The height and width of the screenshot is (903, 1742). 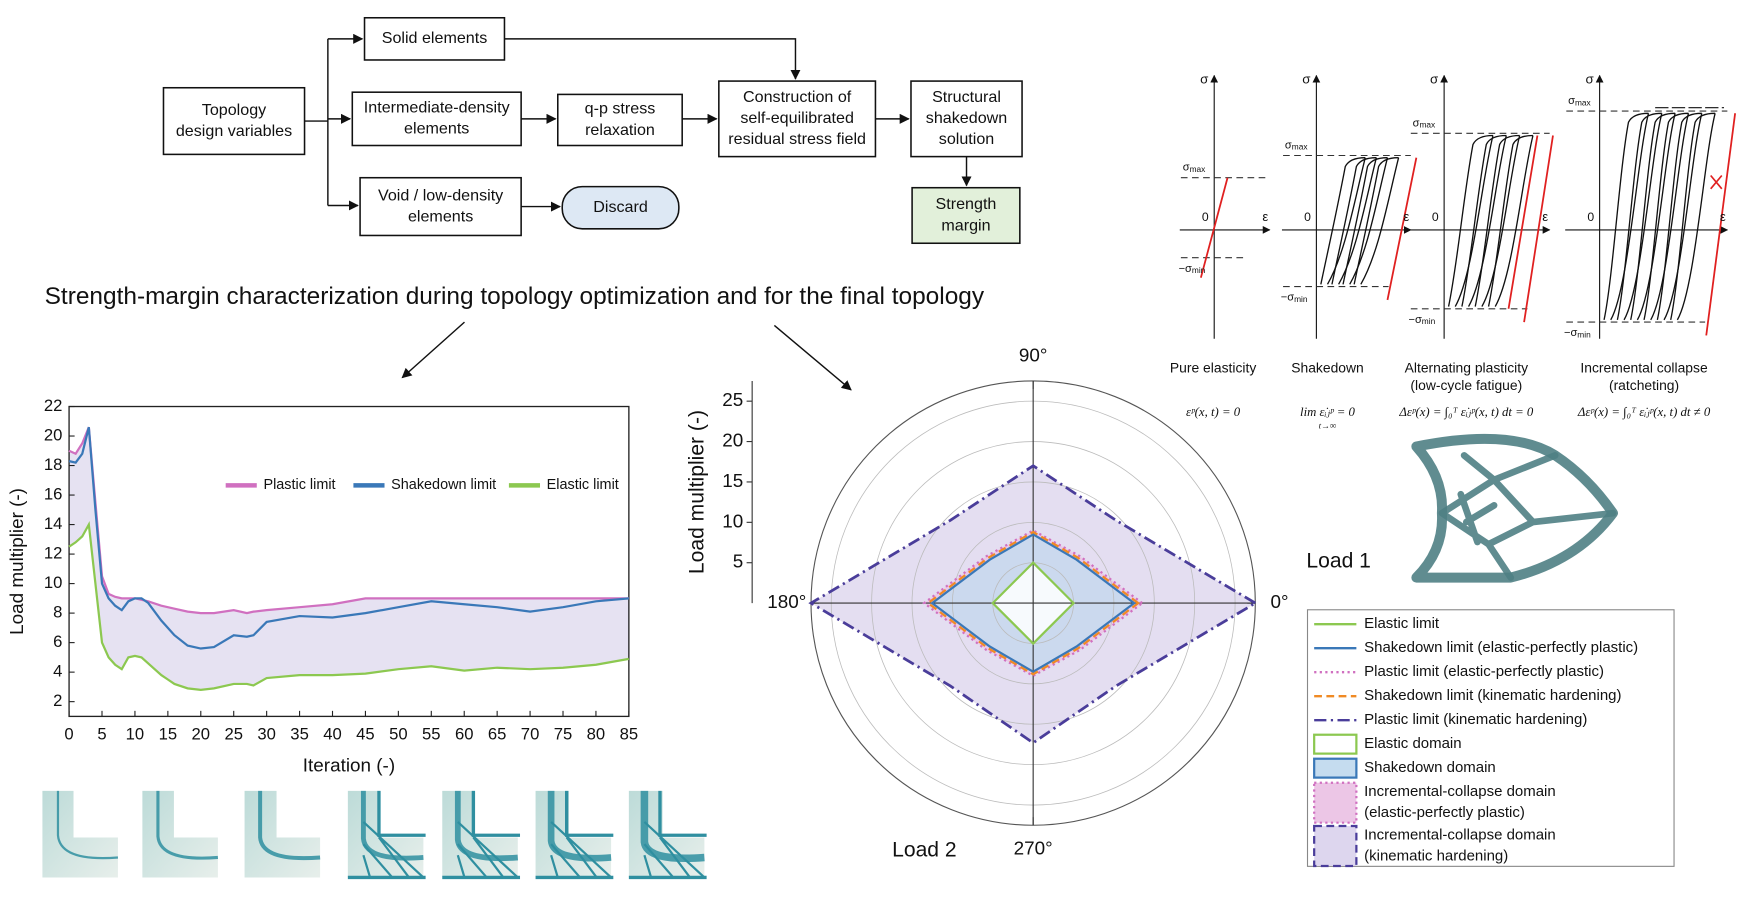 I want to click on flow-label: Construction of, so click(x=797, y=97).